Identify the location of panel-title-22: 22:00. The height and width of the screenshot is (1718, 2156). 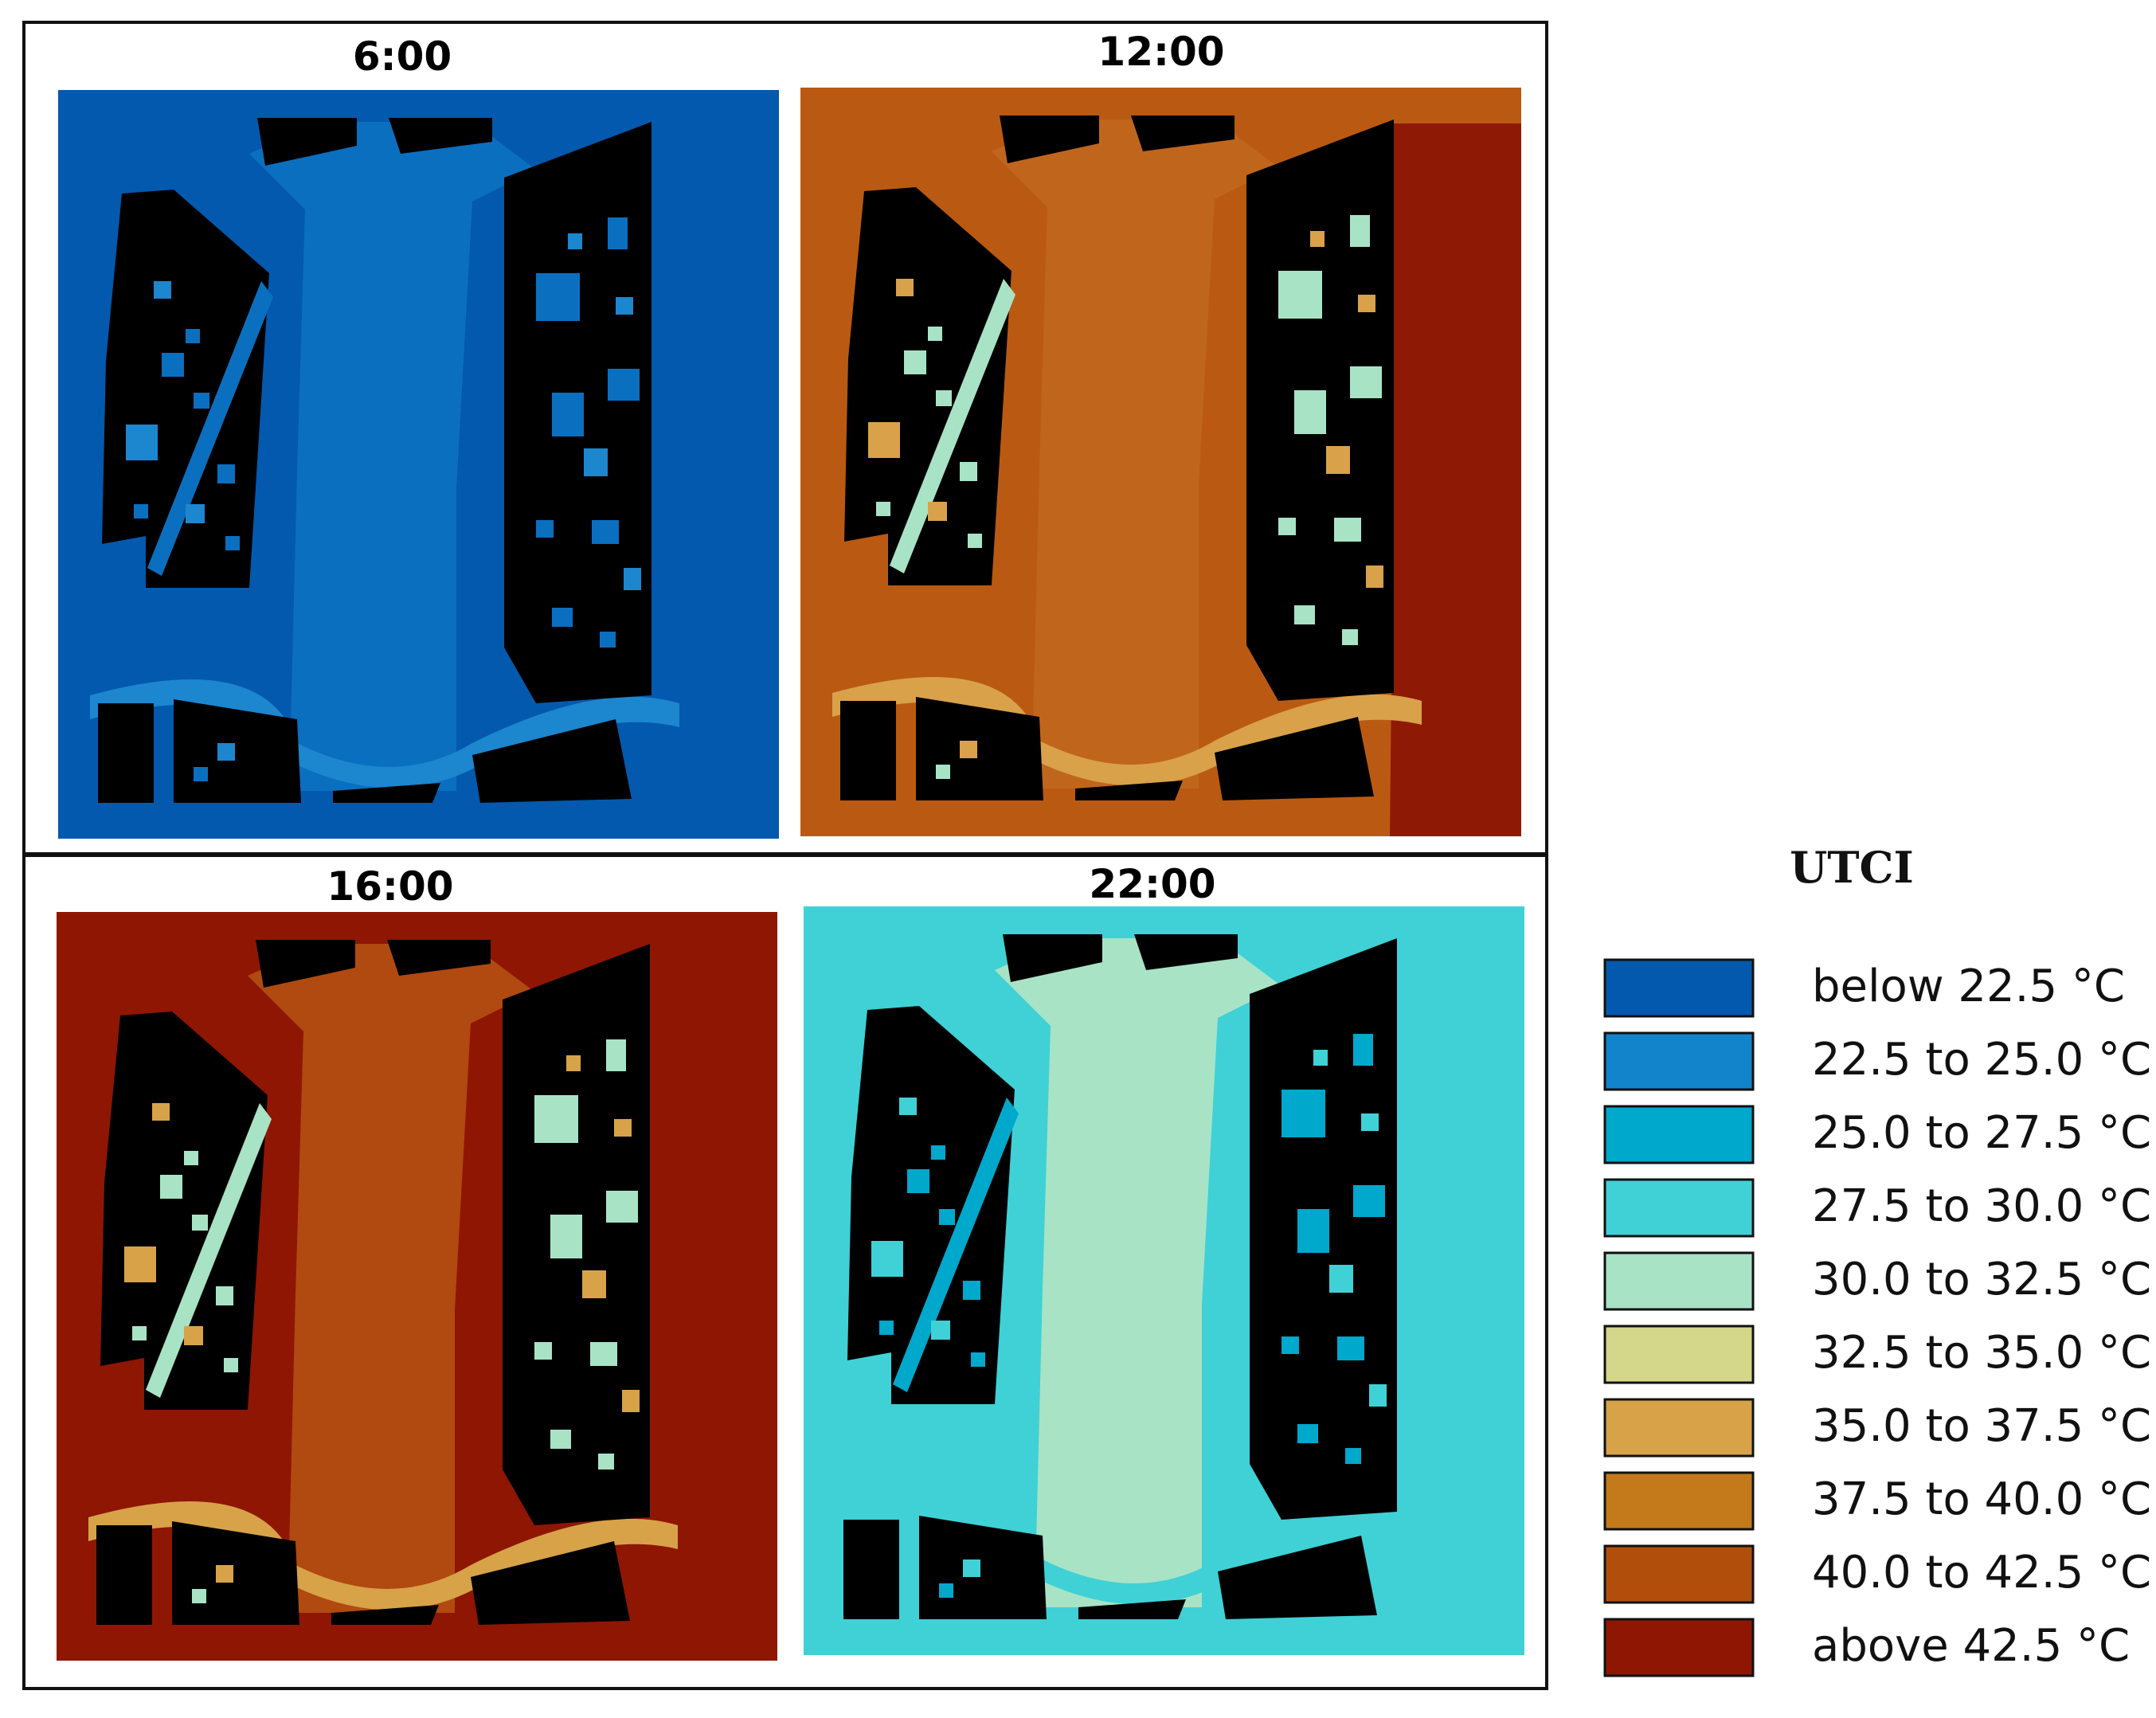
(1152, 884).